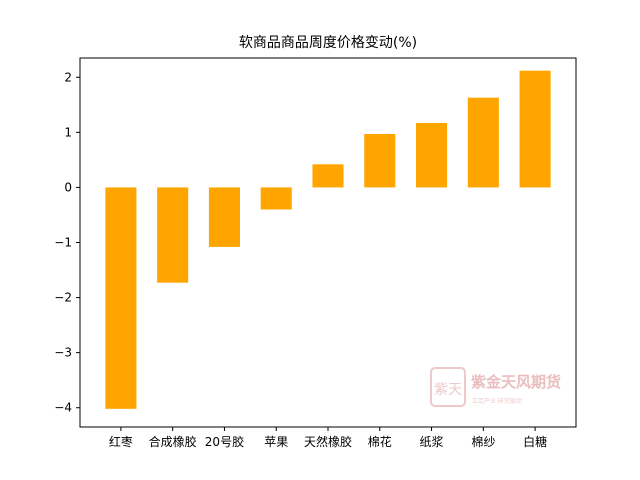 The width and height of the screenshot is (640, 480). What do you see at coordinates (63, 353) in the screenshot?
I see `y-tick-label: −3` at bounding box center [63, 353].